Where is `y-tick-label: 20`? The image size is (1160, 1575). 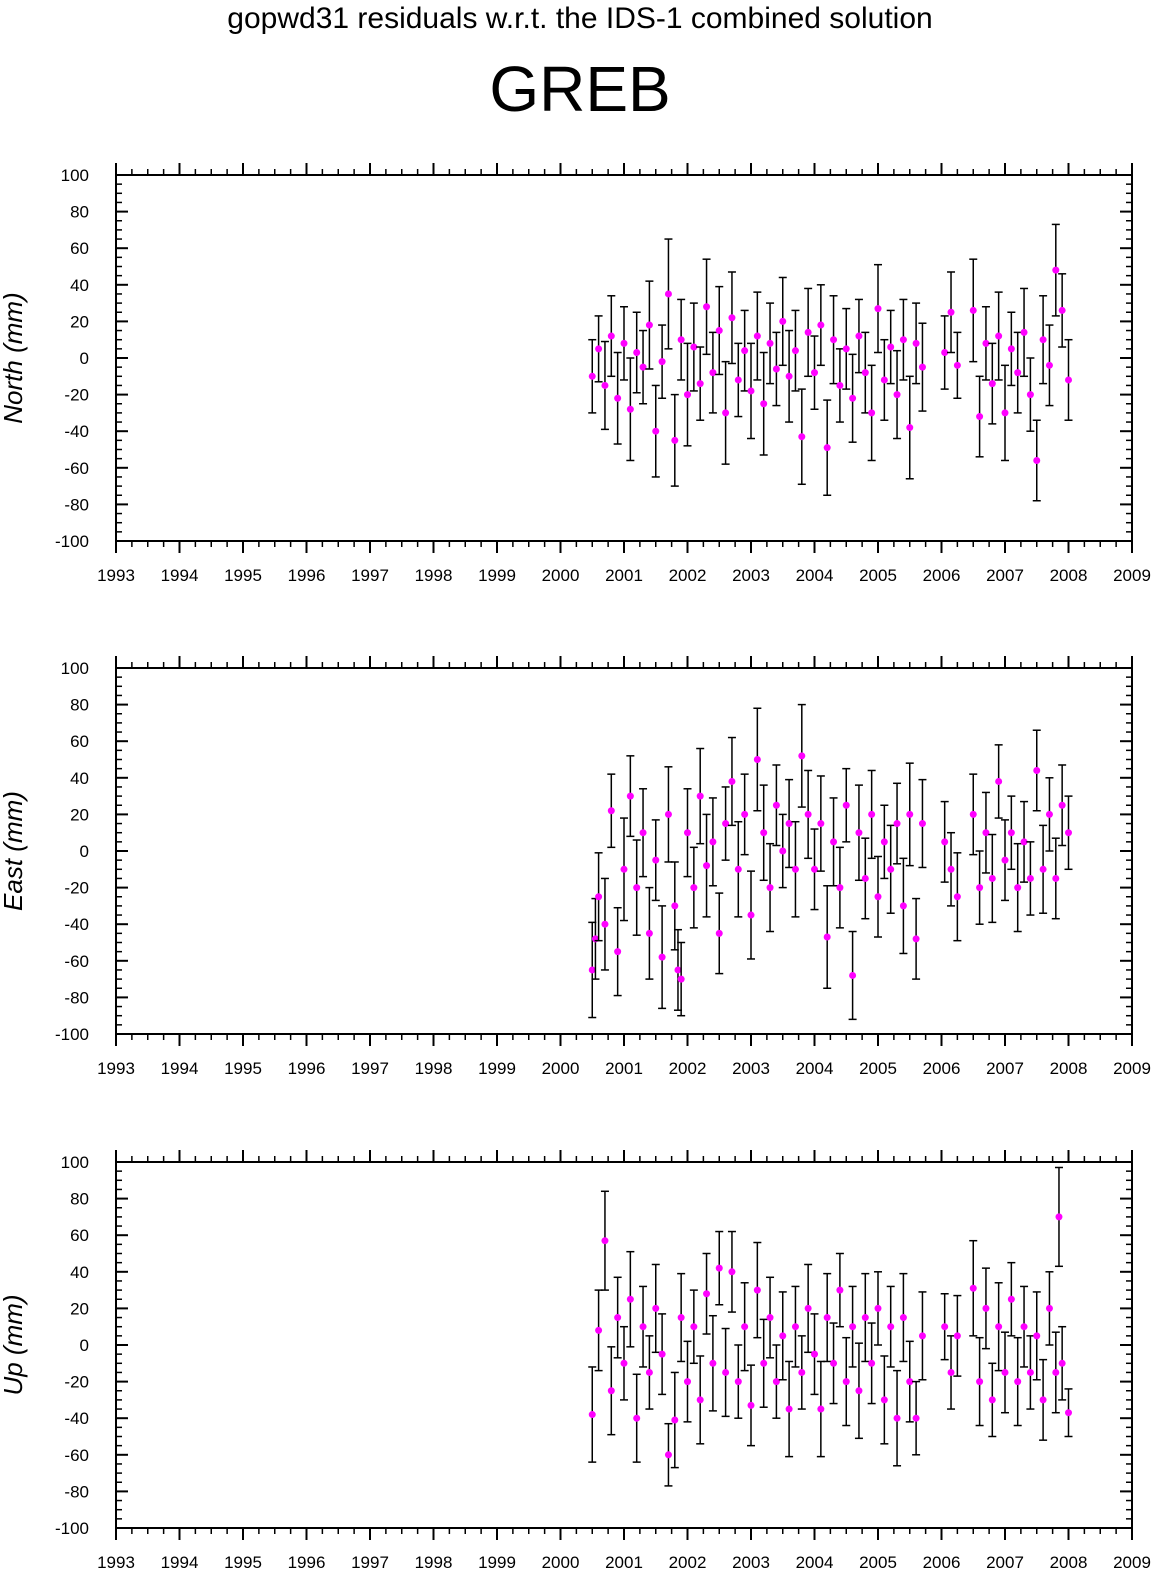 y-tick-label: 20 is located at coordinates (79, 1308).